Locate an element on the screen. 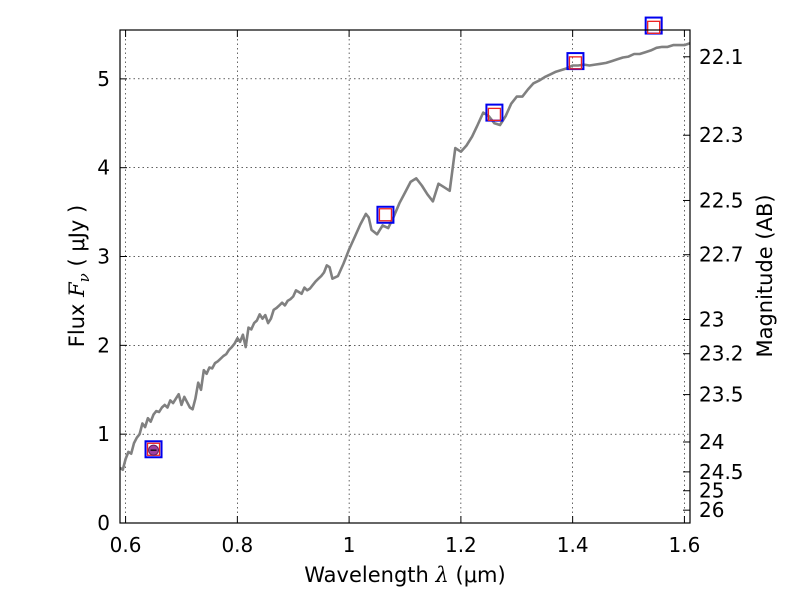 The image size is (800, 605). y-axis-label: Flux Fν ( μJy ) is located at coordinates (79, 276).